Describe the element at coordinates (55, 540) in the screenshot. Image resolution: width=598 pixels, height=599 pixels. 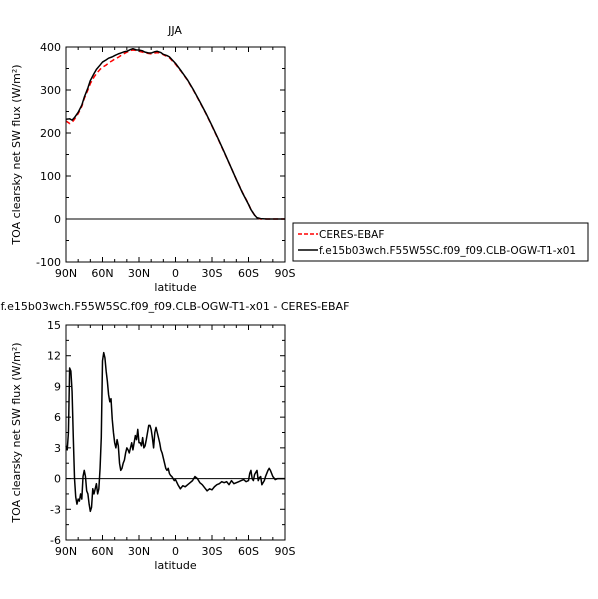
I see `y-tick-label: -6` at that location.